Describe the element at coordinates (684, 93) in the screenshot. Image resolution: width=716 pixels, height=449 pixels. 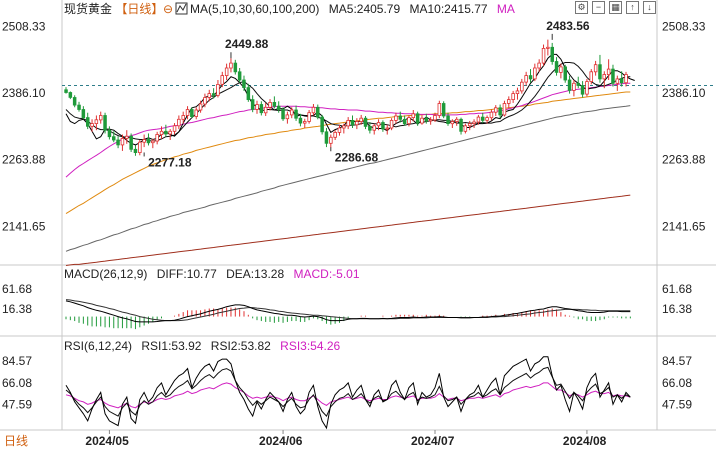
I see `price-tick-right-1: 2386.10` at that location.